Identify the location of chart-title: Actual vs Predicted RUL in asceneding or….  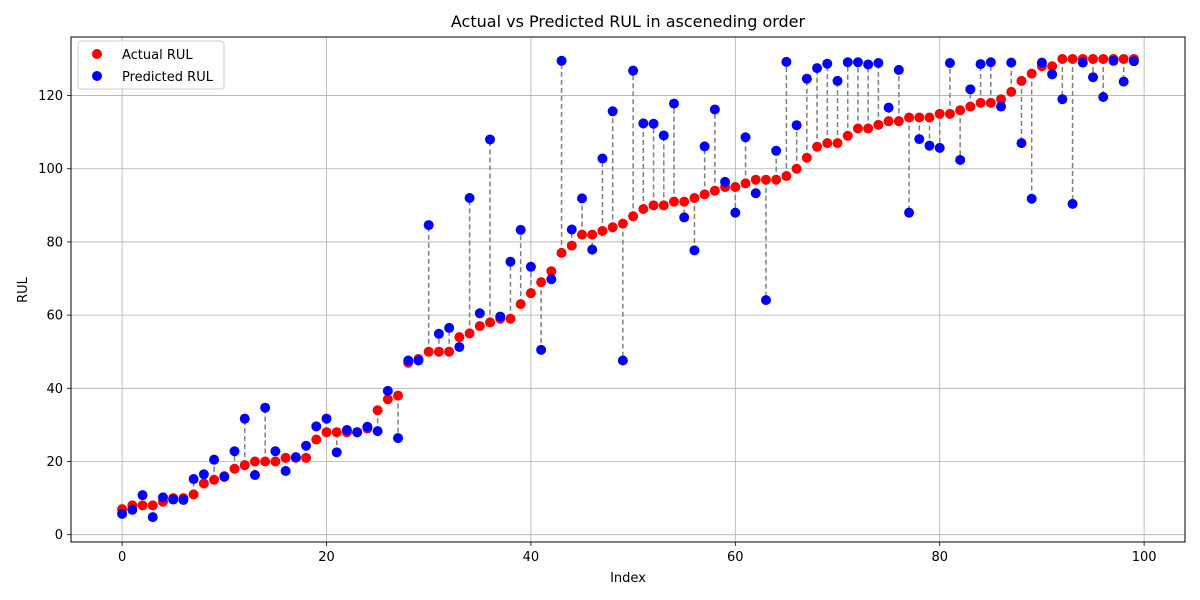
(628, 21).